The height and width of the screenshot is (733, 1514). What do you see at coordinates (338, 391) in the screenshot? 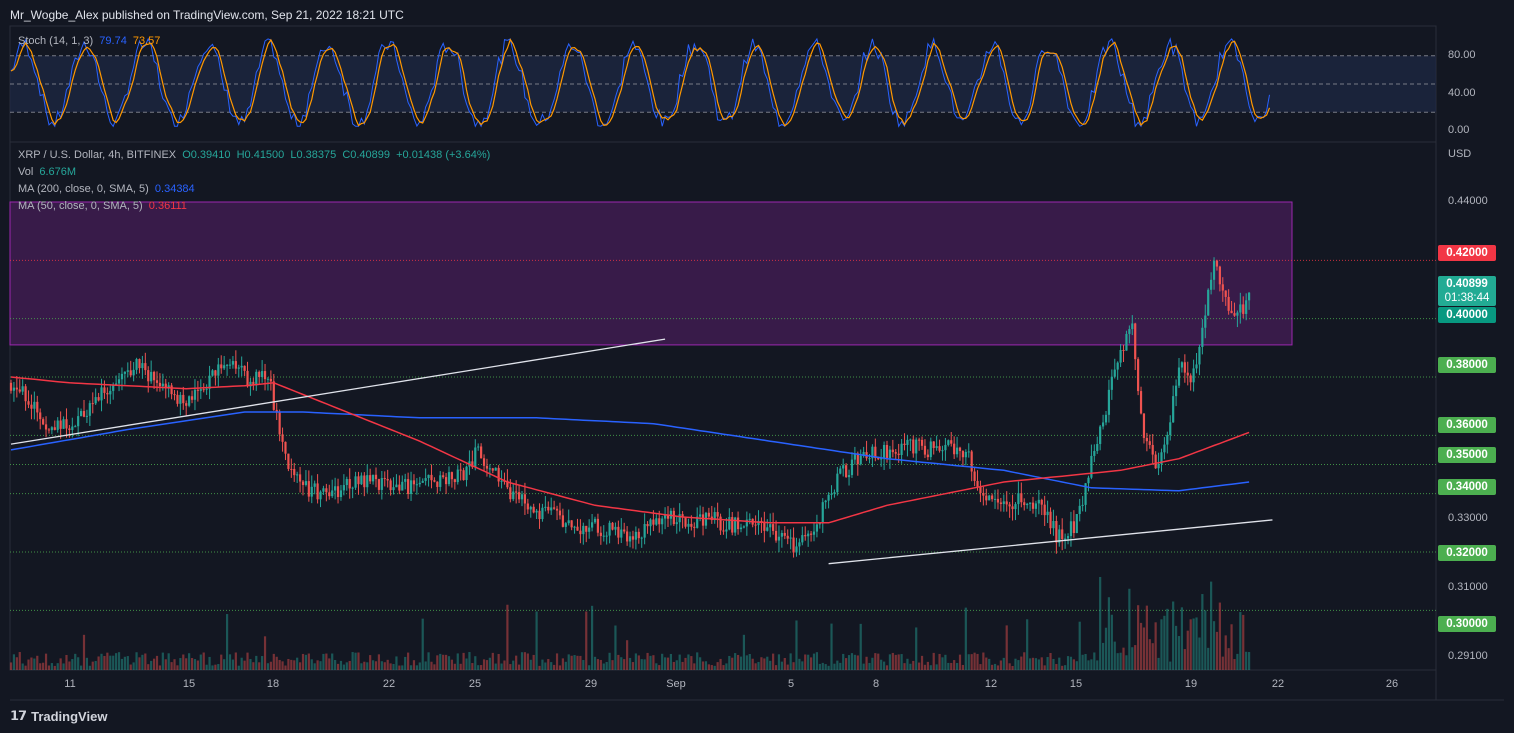
I see `trendline` at bounding box center [338, 391].